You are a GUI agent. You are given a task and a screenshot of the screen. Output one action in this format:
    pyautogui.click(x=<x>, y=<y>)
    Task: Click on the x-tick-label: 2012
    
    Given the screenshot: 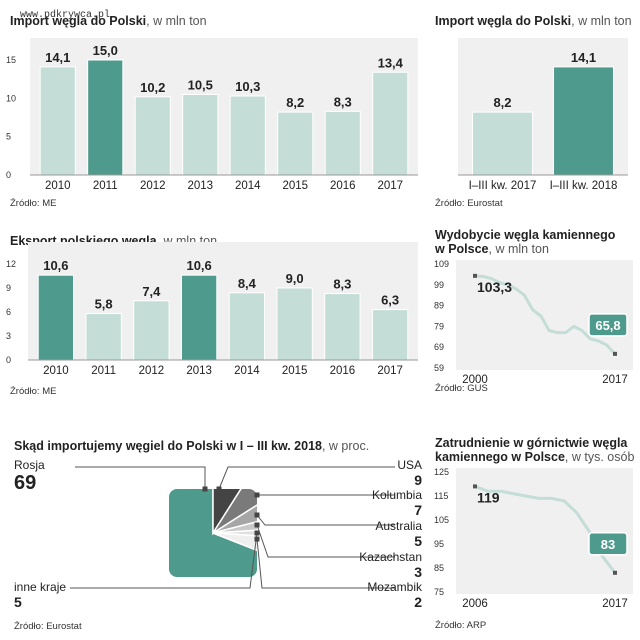 What is the action you would take?
    pyautogui.click(x=152, y=371)
    